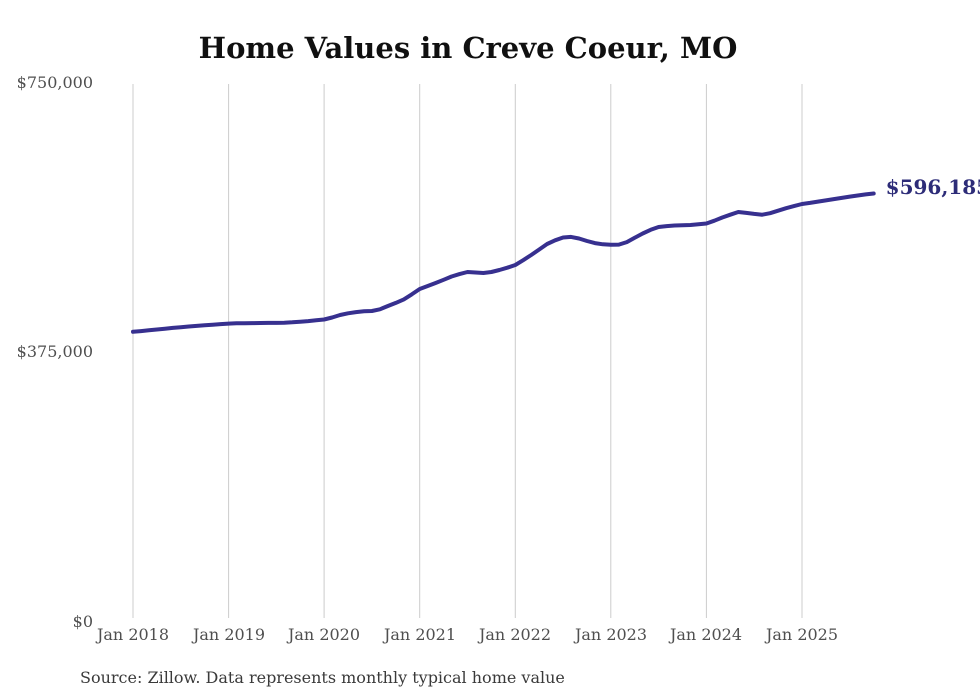 Image resolution: width=980 pixels, height=699 pixels. I want to click on x-axis-tick-jan-2023: Jan 2023, so click(611, 634).